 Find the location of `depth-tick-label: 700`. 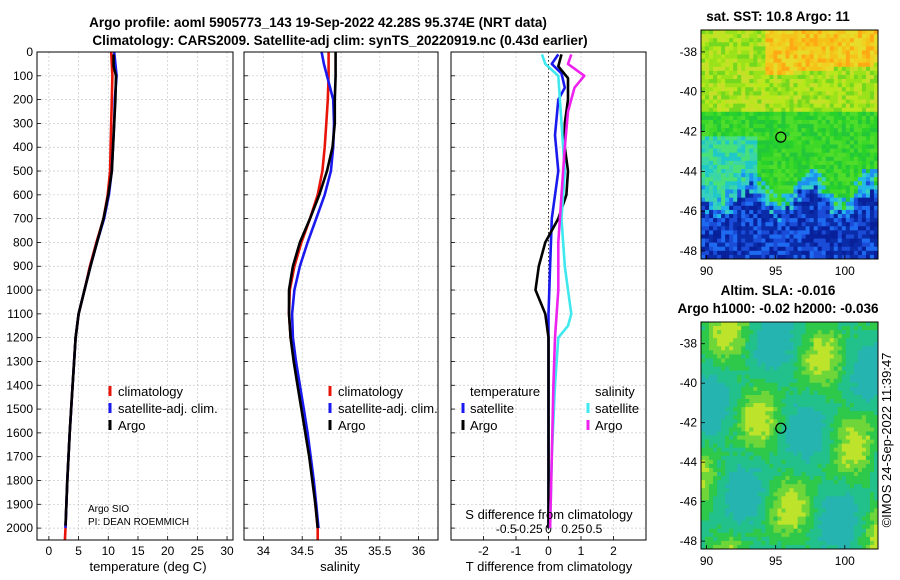

depth-tick-label: 700 is located at coordinates (23, 219).